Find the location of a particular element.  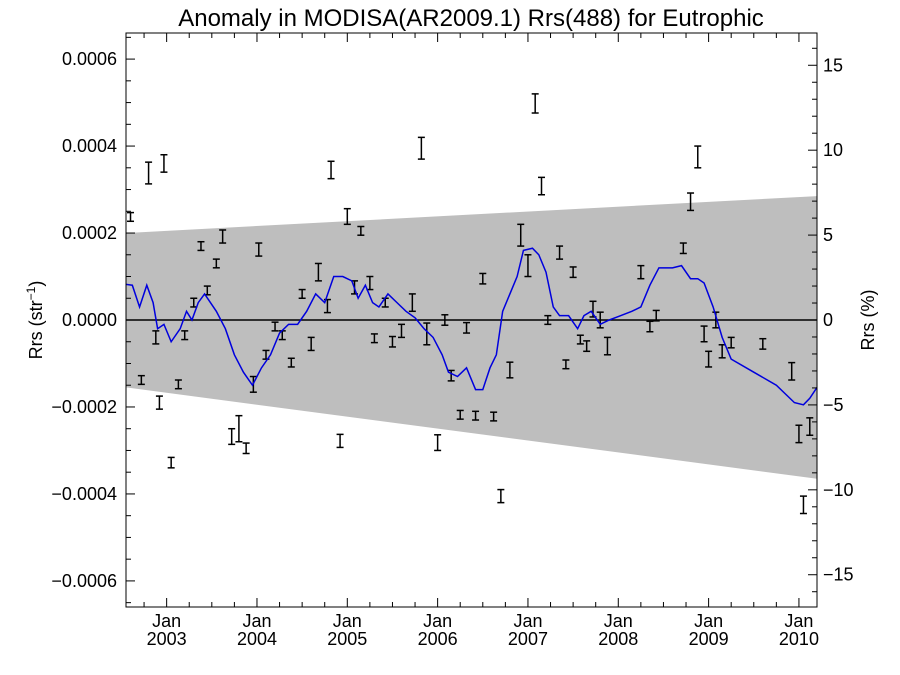

y-right-tick-label: −15 is located at coordinates (838, 575).